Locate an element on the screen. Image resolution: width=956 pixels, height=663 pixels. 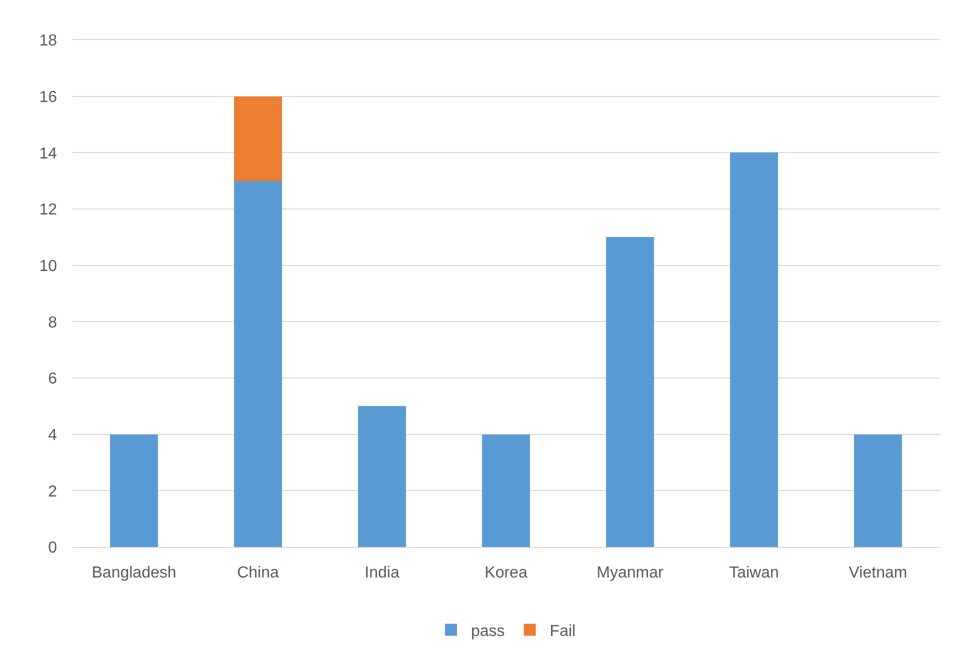
legend-label: Fail is located at coordinates (563, 631).